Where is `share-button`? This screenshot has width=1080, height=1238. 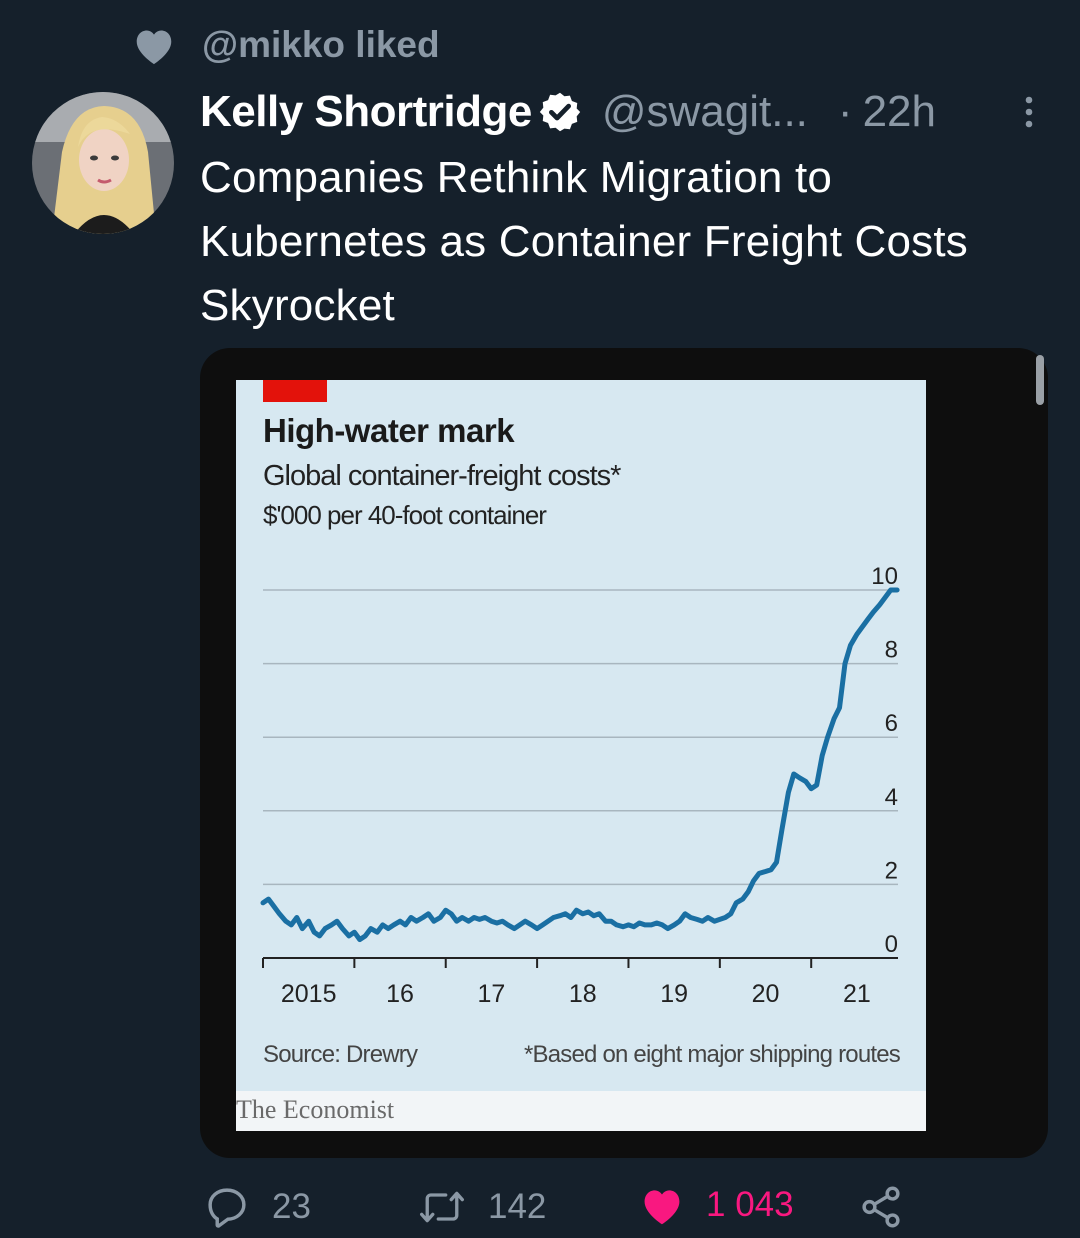
share-button is located at coordinates (881, 1207).